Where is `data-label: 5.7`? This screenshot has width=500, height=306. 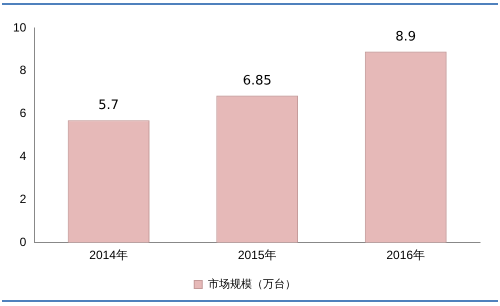 data-label: 5.7 is located at coordinates (108, 106).